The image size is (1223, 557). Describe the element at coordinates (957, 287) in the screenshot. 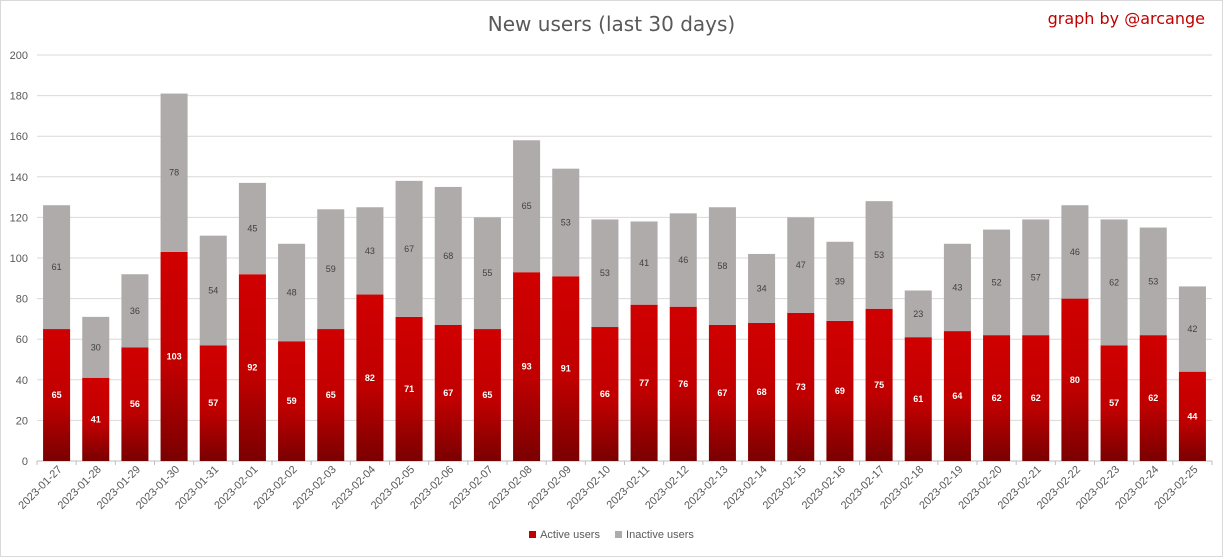

I see `data-label-inactive: 43` at that location.